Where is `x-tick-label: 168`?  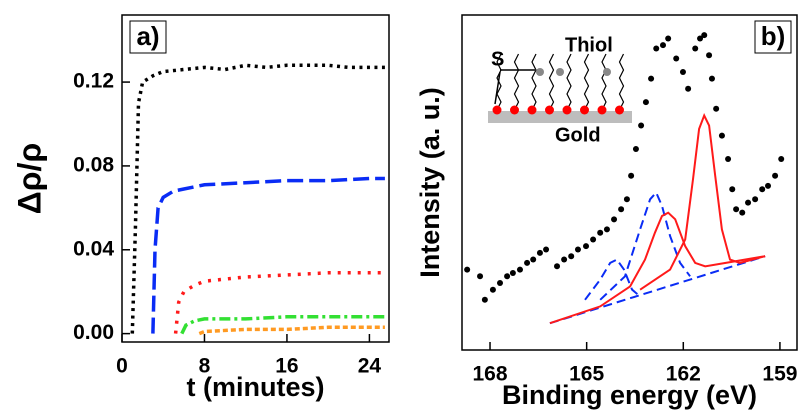
x-tick-label: 168 is located at coordinates (490, 374).